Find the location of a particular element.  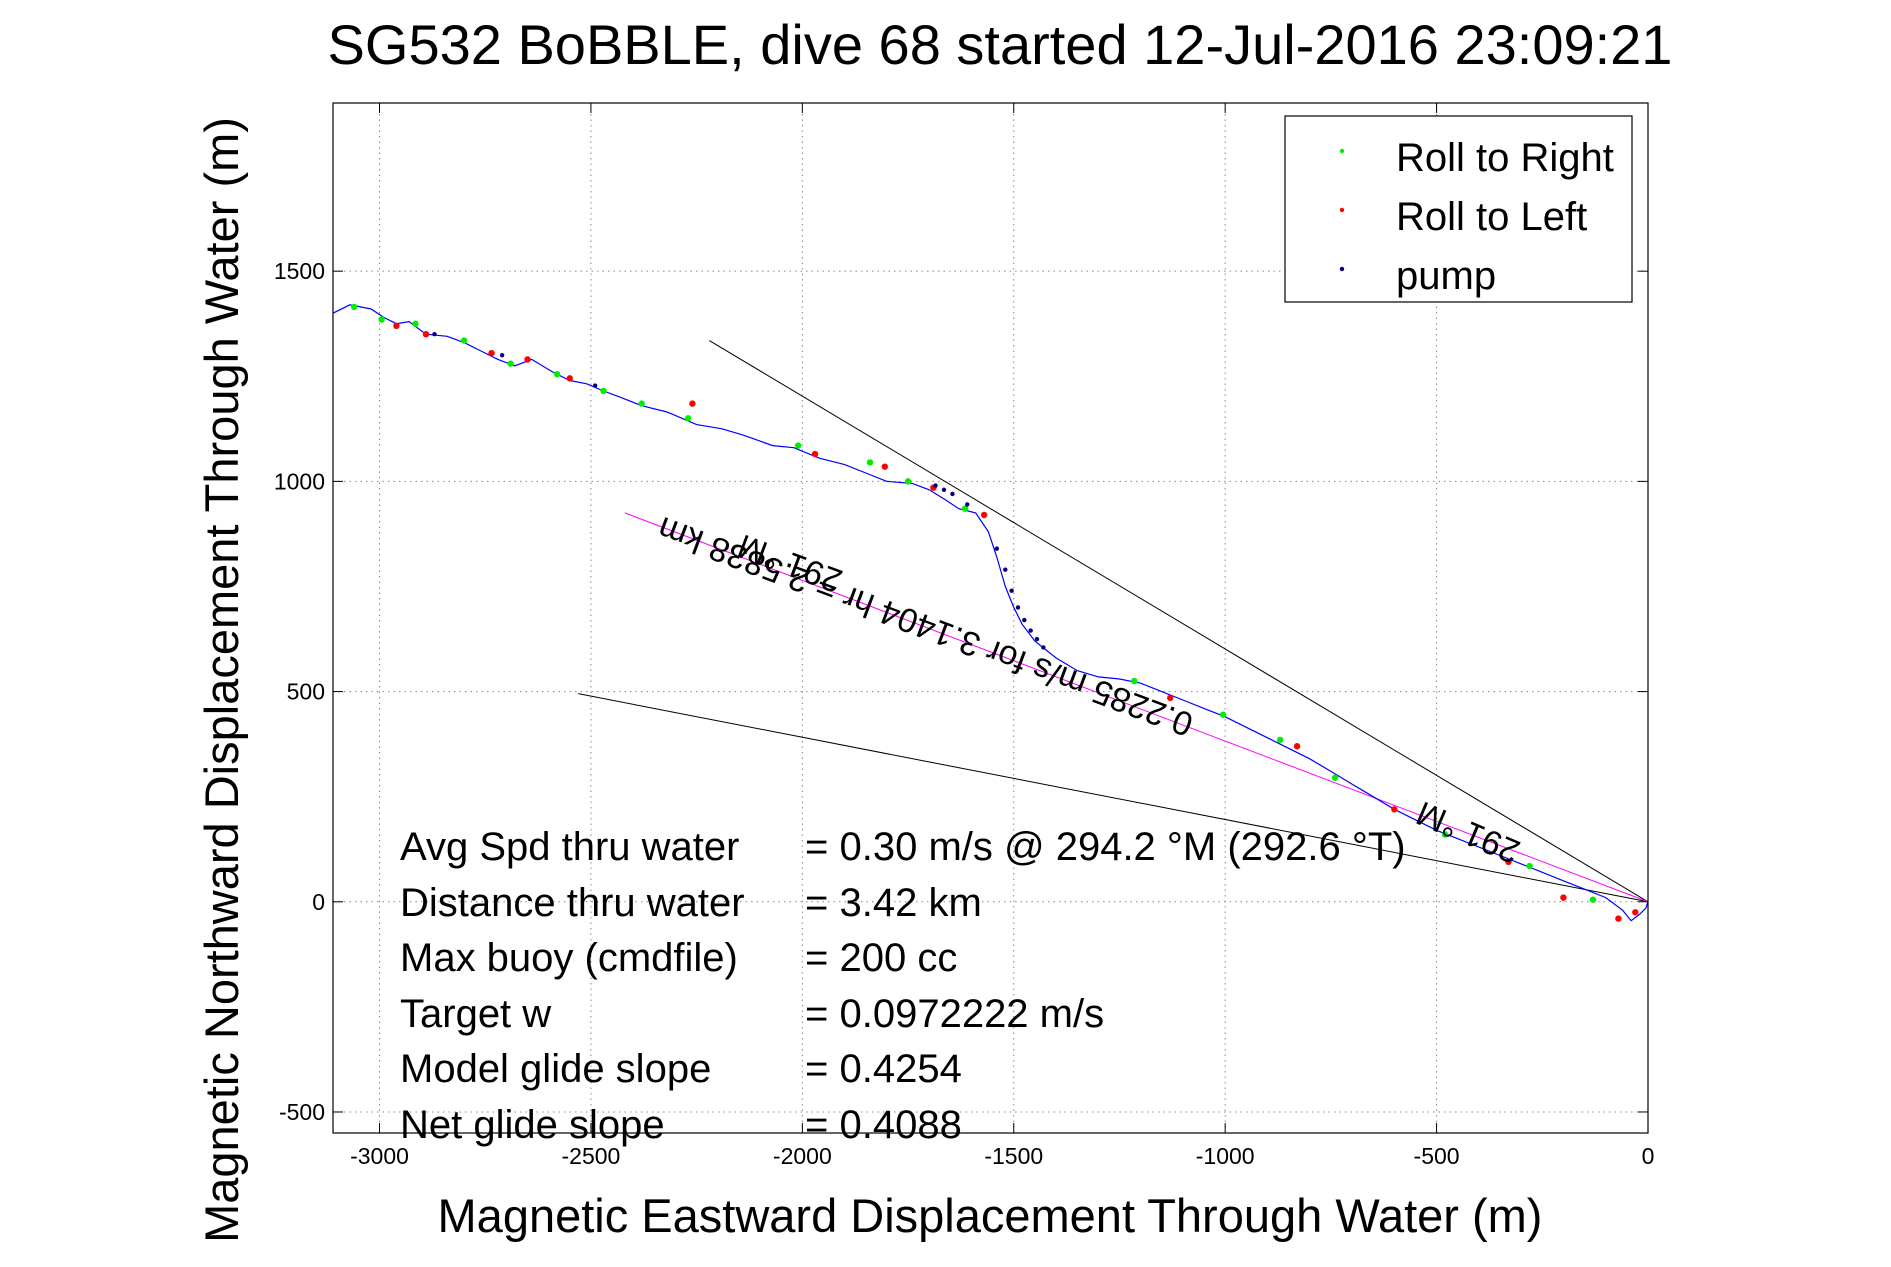

legend-marker-roll-left is located at coordinates (1342, 210).